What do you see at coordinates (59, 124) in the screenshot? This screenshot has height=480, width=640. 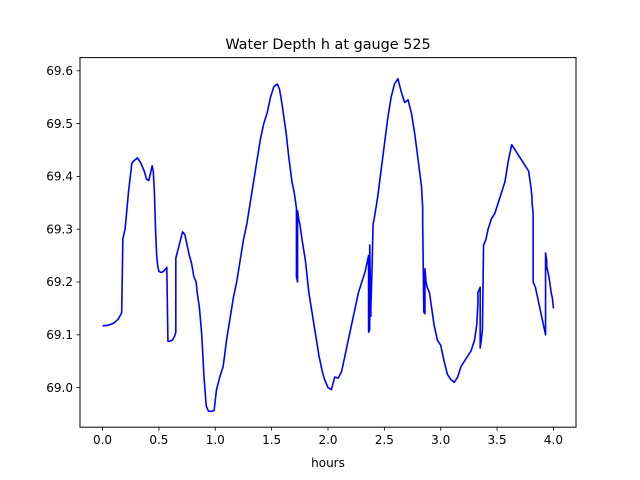 I see `y-tick-label: 69.5` at bounding box center [59, 124].